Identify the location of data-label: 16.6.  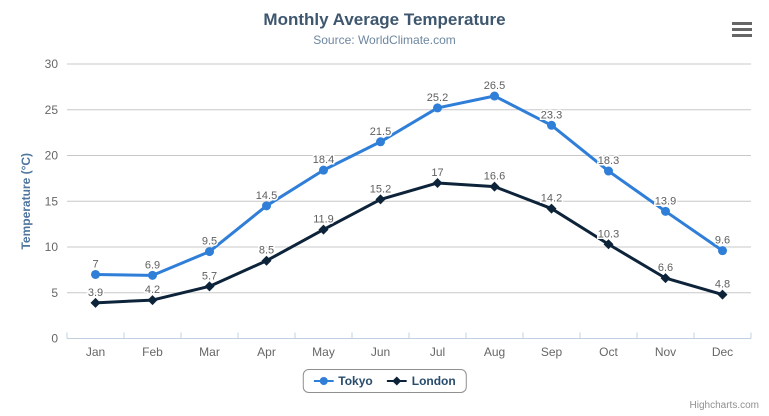
(494, 177).